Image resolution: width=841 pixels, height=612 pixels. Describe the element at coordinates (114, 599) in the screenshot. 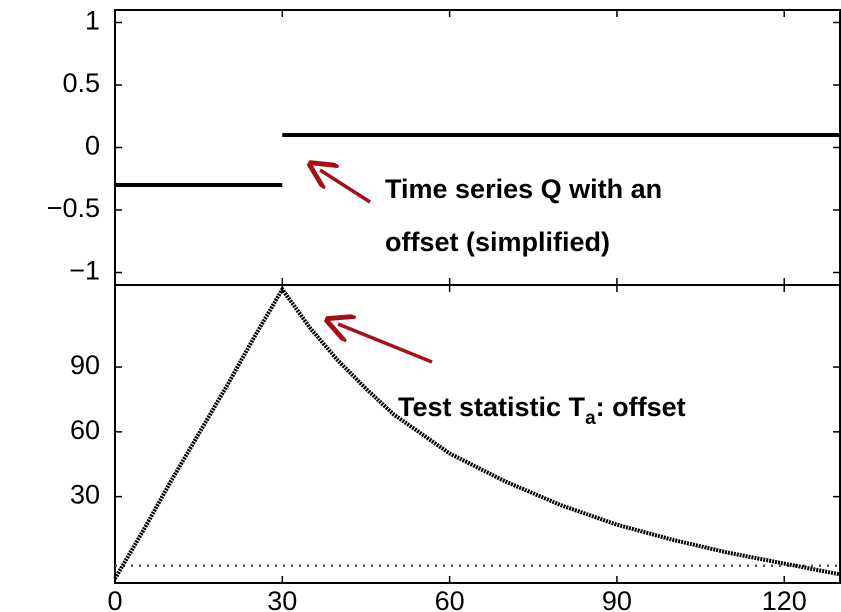

I see `x-tick-label: 0` at that location.